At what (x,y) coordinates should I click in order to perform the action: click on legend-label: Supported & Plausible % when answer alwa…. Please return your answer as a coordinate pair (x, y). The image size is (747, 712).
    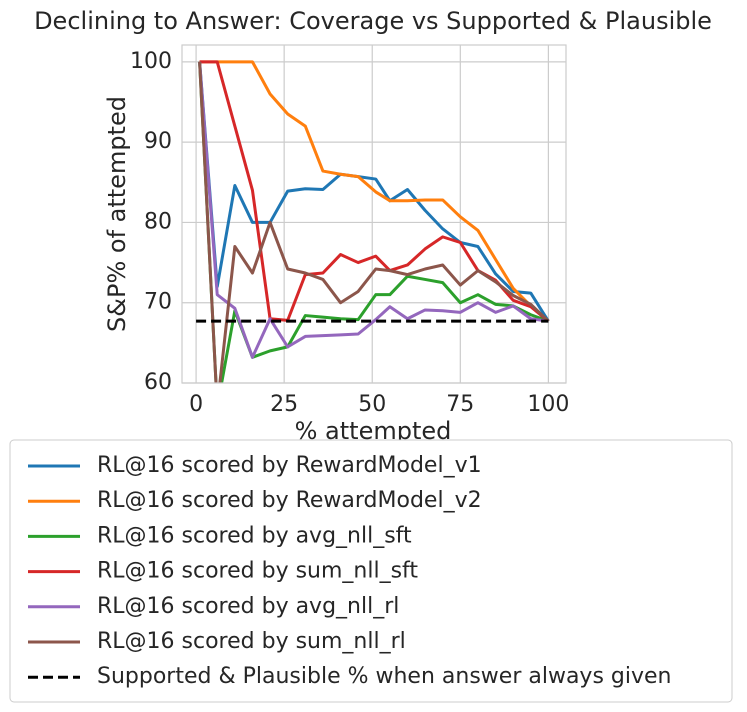
    Looking at the image, I should click on (384, 676).